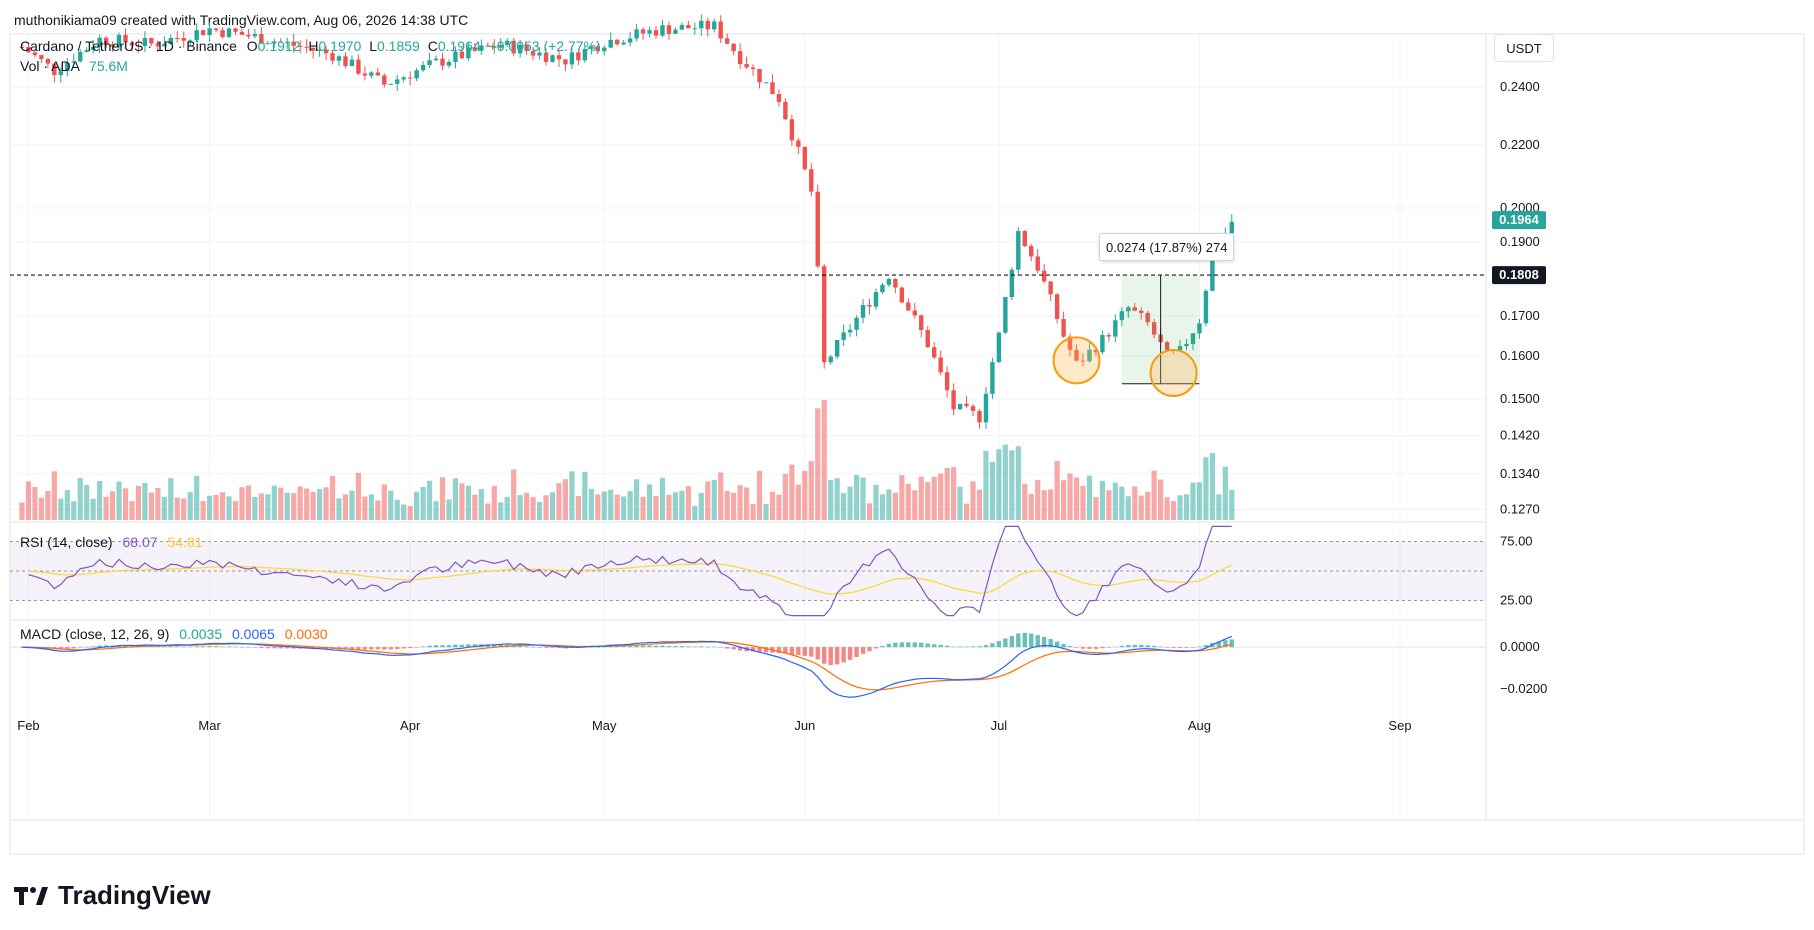  I want to click on change-value: +0.0053 (+2.77%), so click(544, 46).